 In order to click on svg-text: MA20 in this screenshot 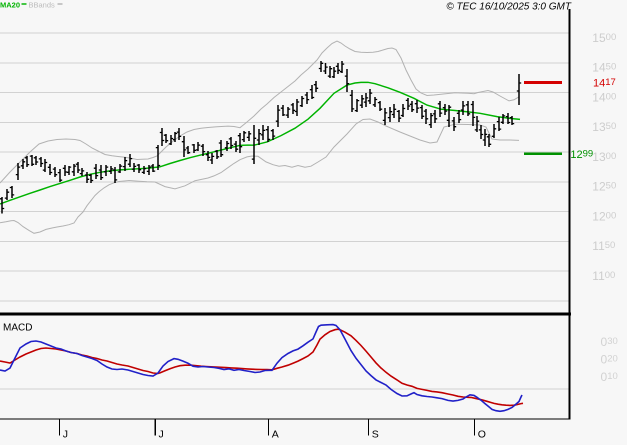, I will do `click(10, 5)`.